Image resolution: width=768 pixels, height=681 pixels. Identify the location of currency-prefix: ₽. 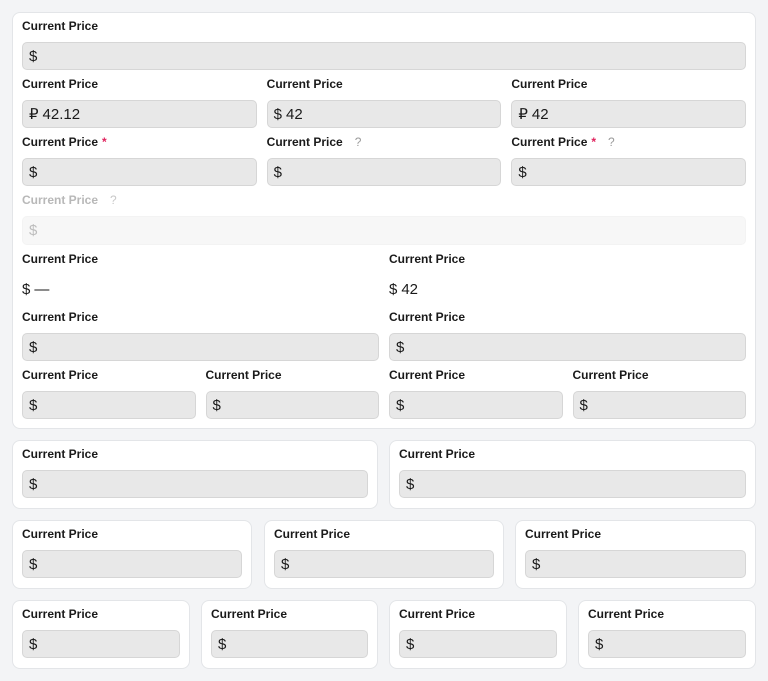
(523, 114).